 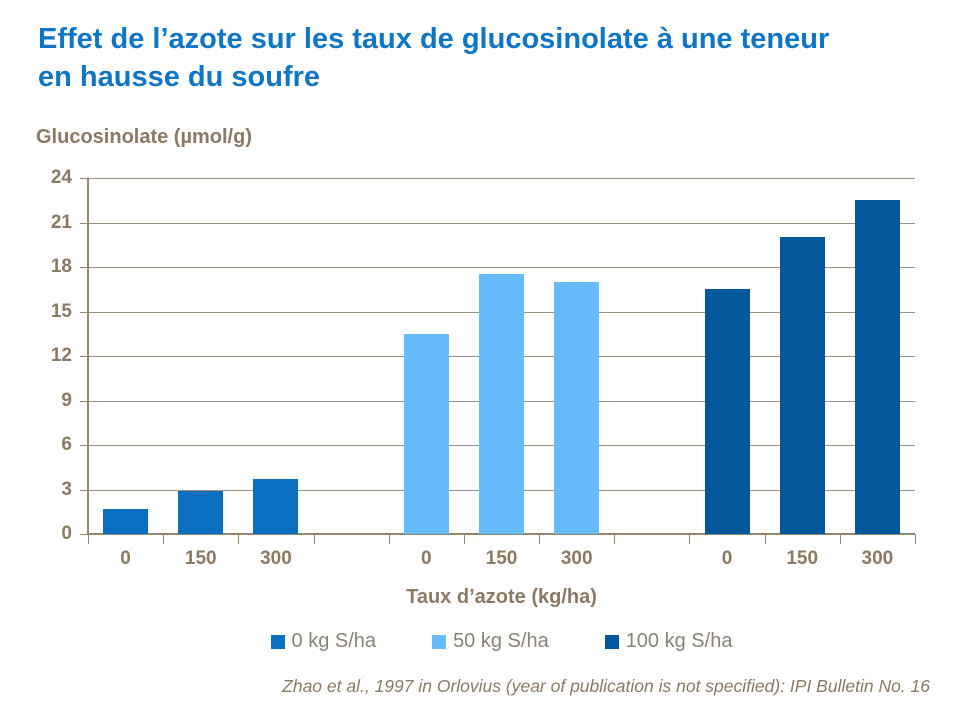 I want to click on y-axis-tick-label: 24, so click(x=61, y=177).